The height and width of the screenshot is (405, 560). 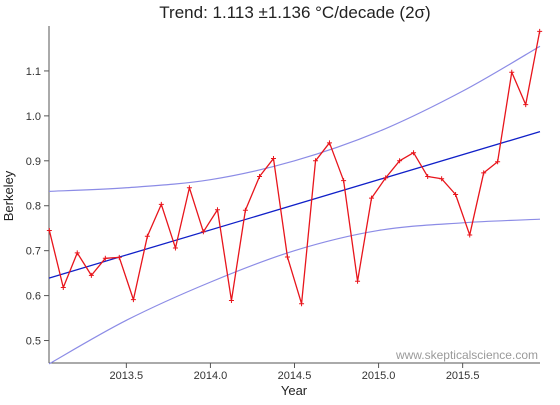 I want to click on y-tick-label: 0.7, so click(x=33, y=252).